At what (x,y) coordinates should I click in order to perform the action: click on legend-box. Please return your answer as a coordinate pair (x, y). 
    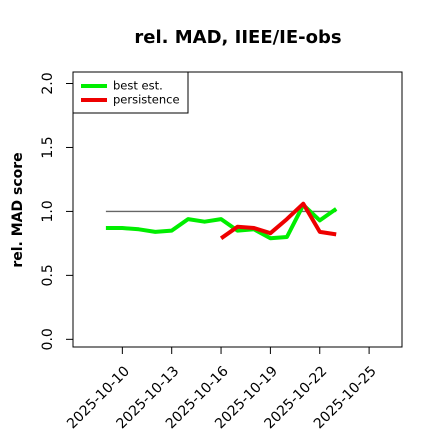
    Looking at the image, I should click on (130, 92).